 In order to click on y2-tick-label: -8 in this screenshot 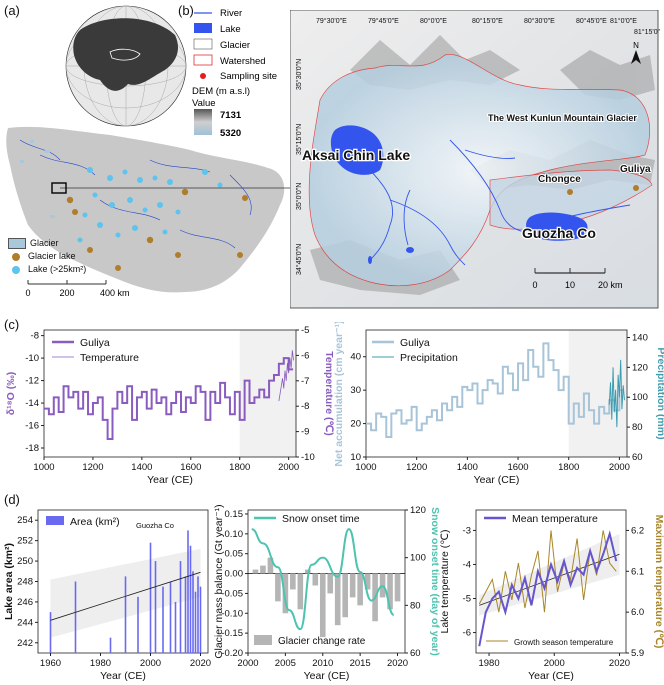, I will do `click(305, 406)`.